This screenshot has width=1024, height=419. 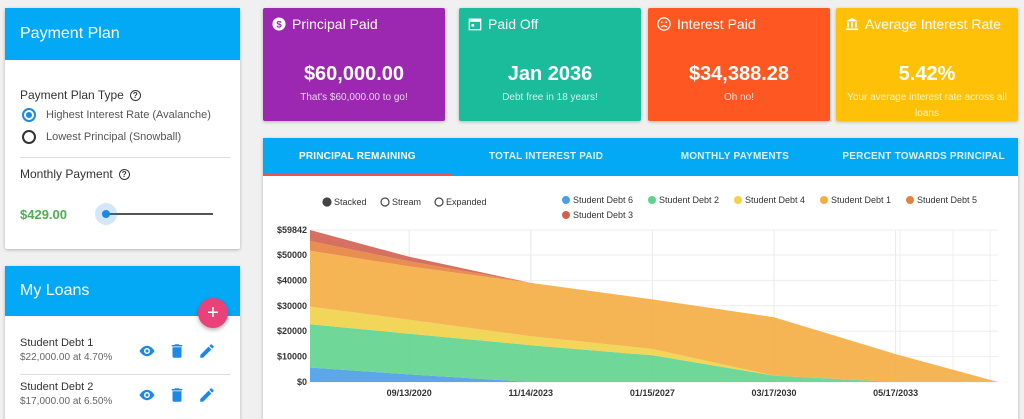 What do you see at coordinates (292, 230) in the screenshot?
I see `y-tick-label: $59842` at bounding box center [292, 230].